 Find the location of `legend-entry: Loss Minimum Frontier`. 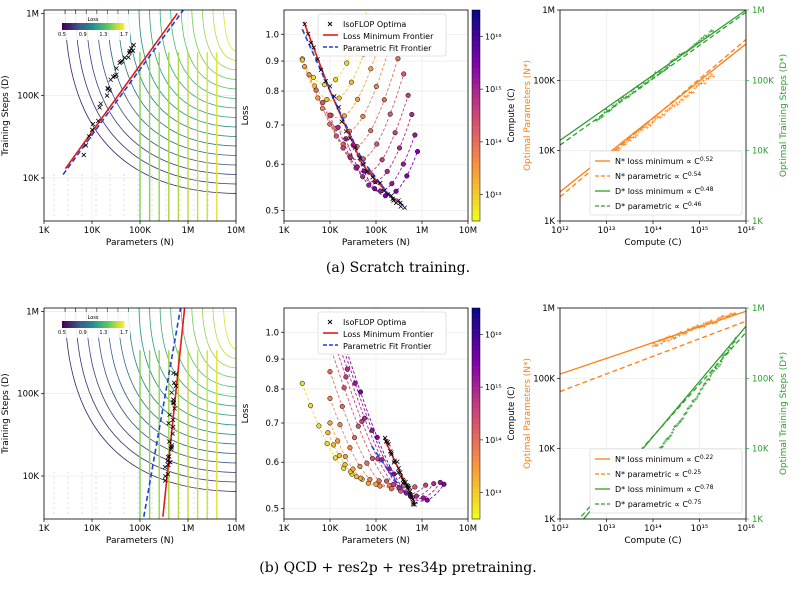

legend-entry: Loss Minimum Frontier is located at coordinates (388, 334).